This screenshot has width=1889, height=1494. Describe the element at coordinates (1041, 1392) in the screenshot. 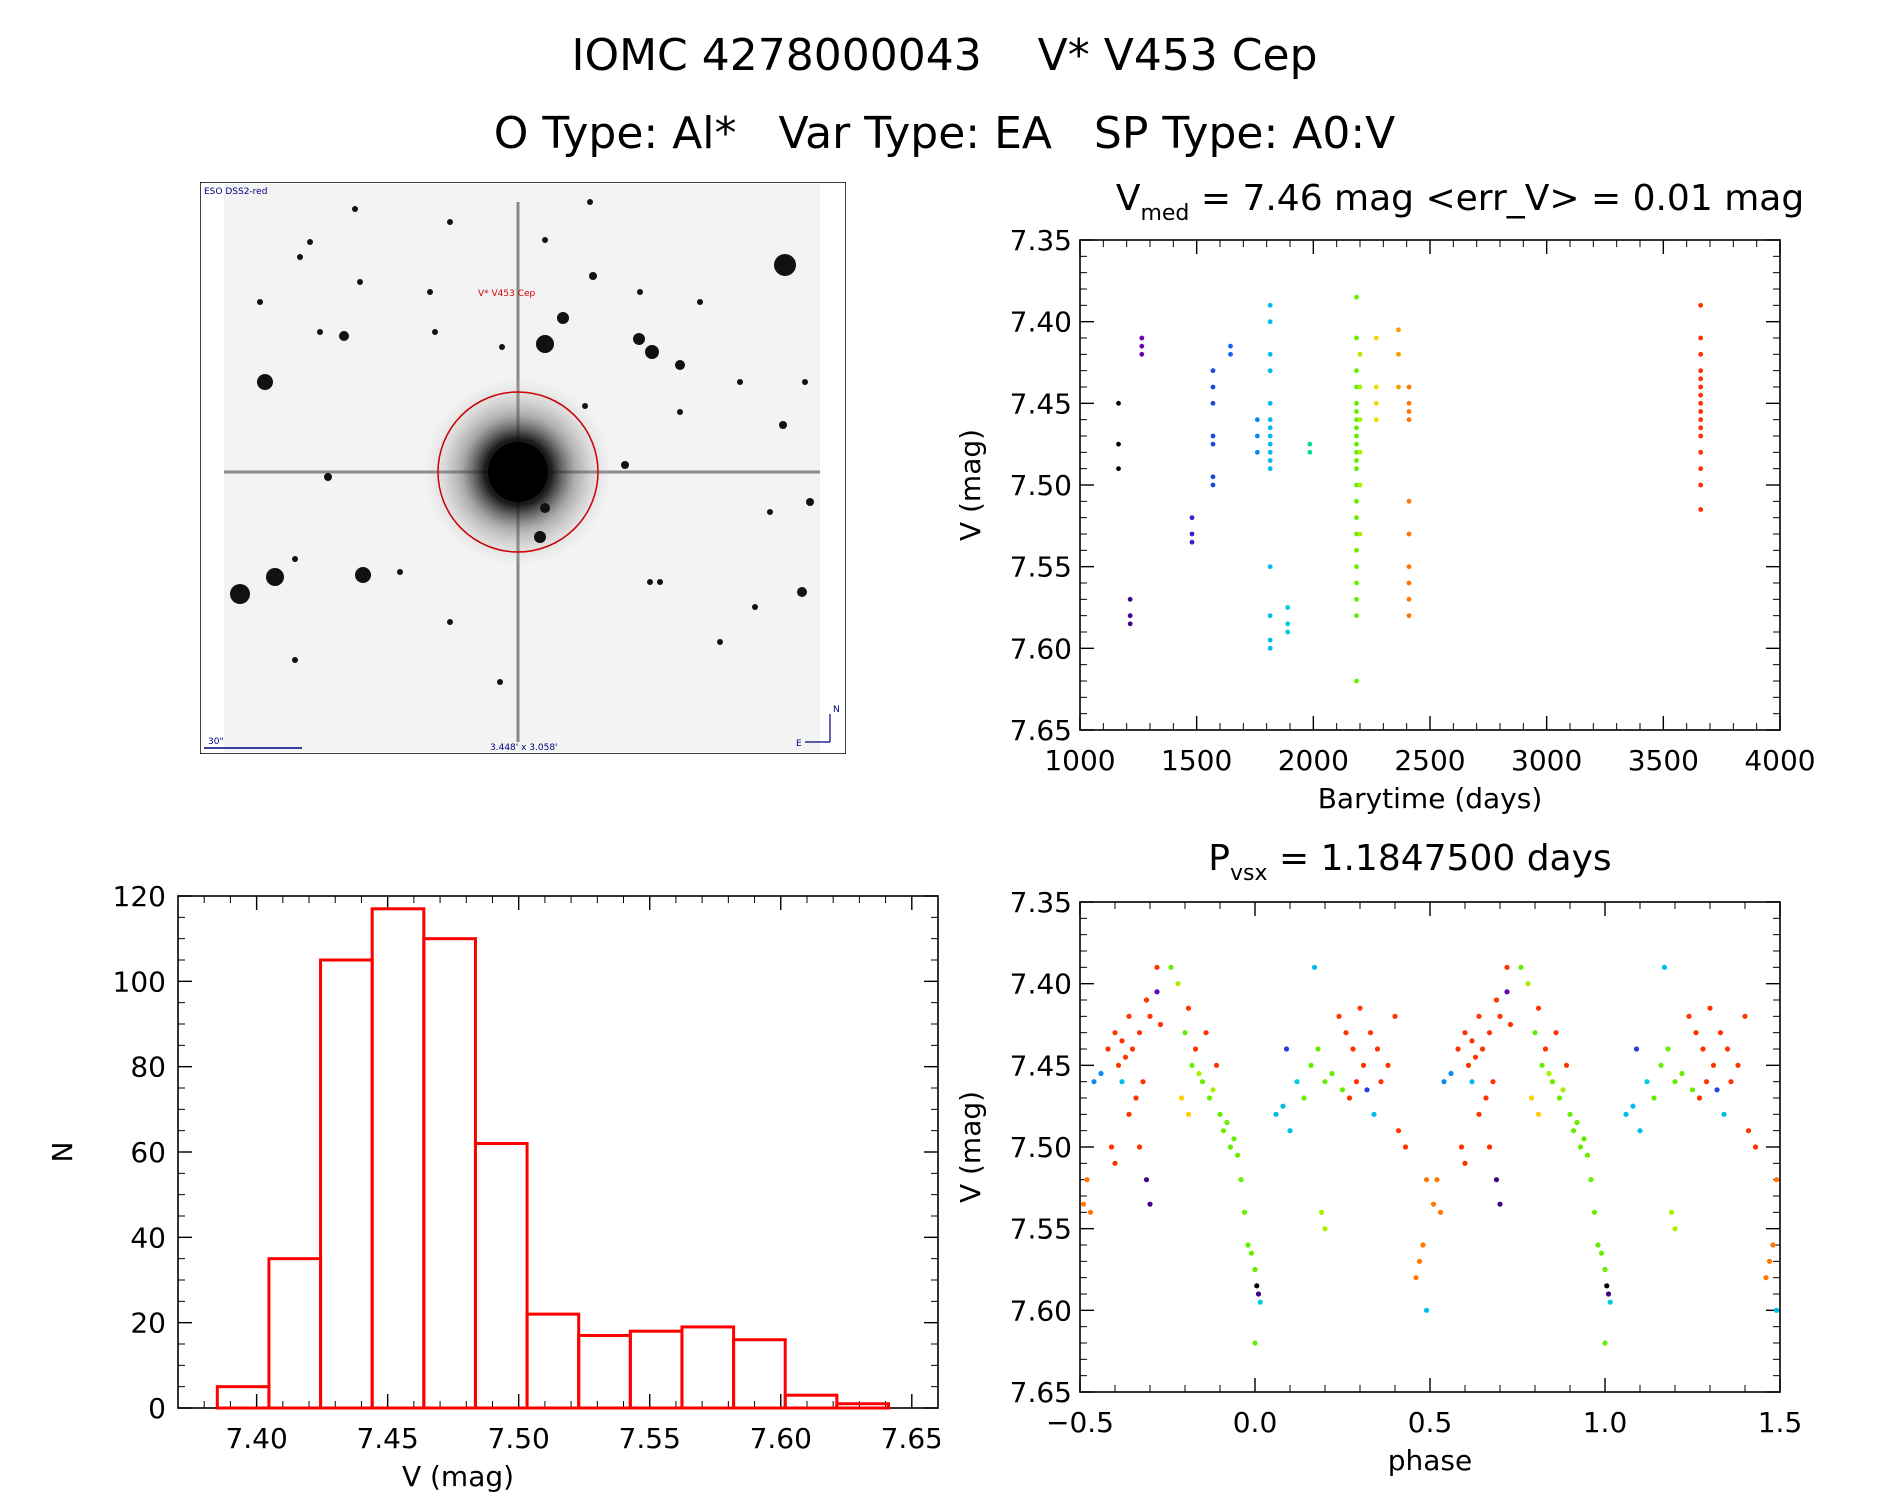

I see `y-tick-label: 7.65` at that location.